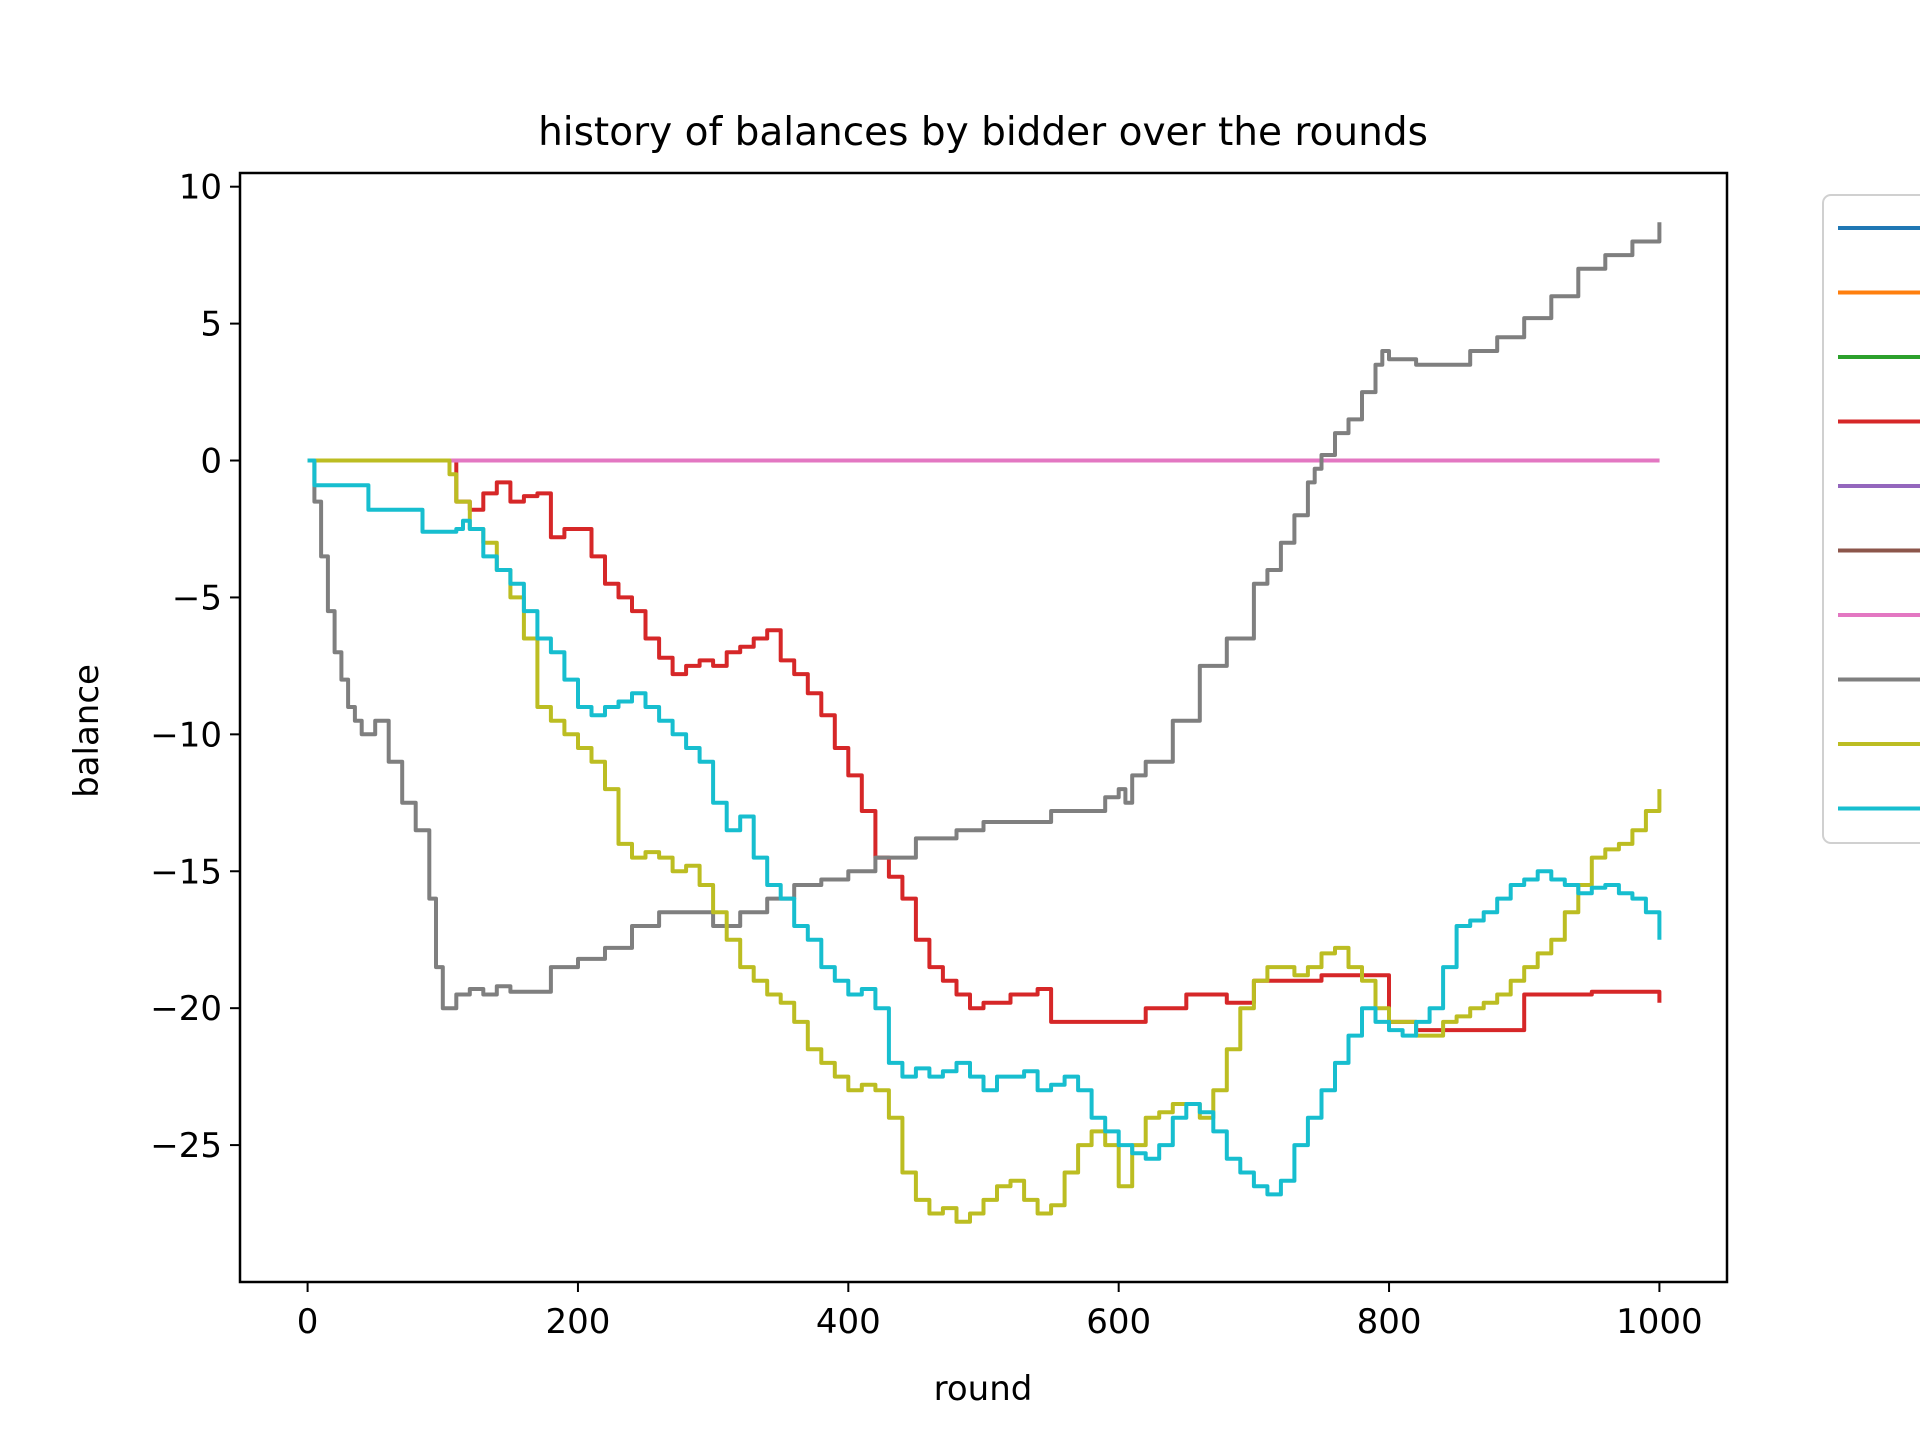 The width and height of the screenshot is (1920, 1440). Describe the element at coordinates (1000, 1312) in the screenshot. I see `x-axis: 0 200 400 600 800 1000` at that location.